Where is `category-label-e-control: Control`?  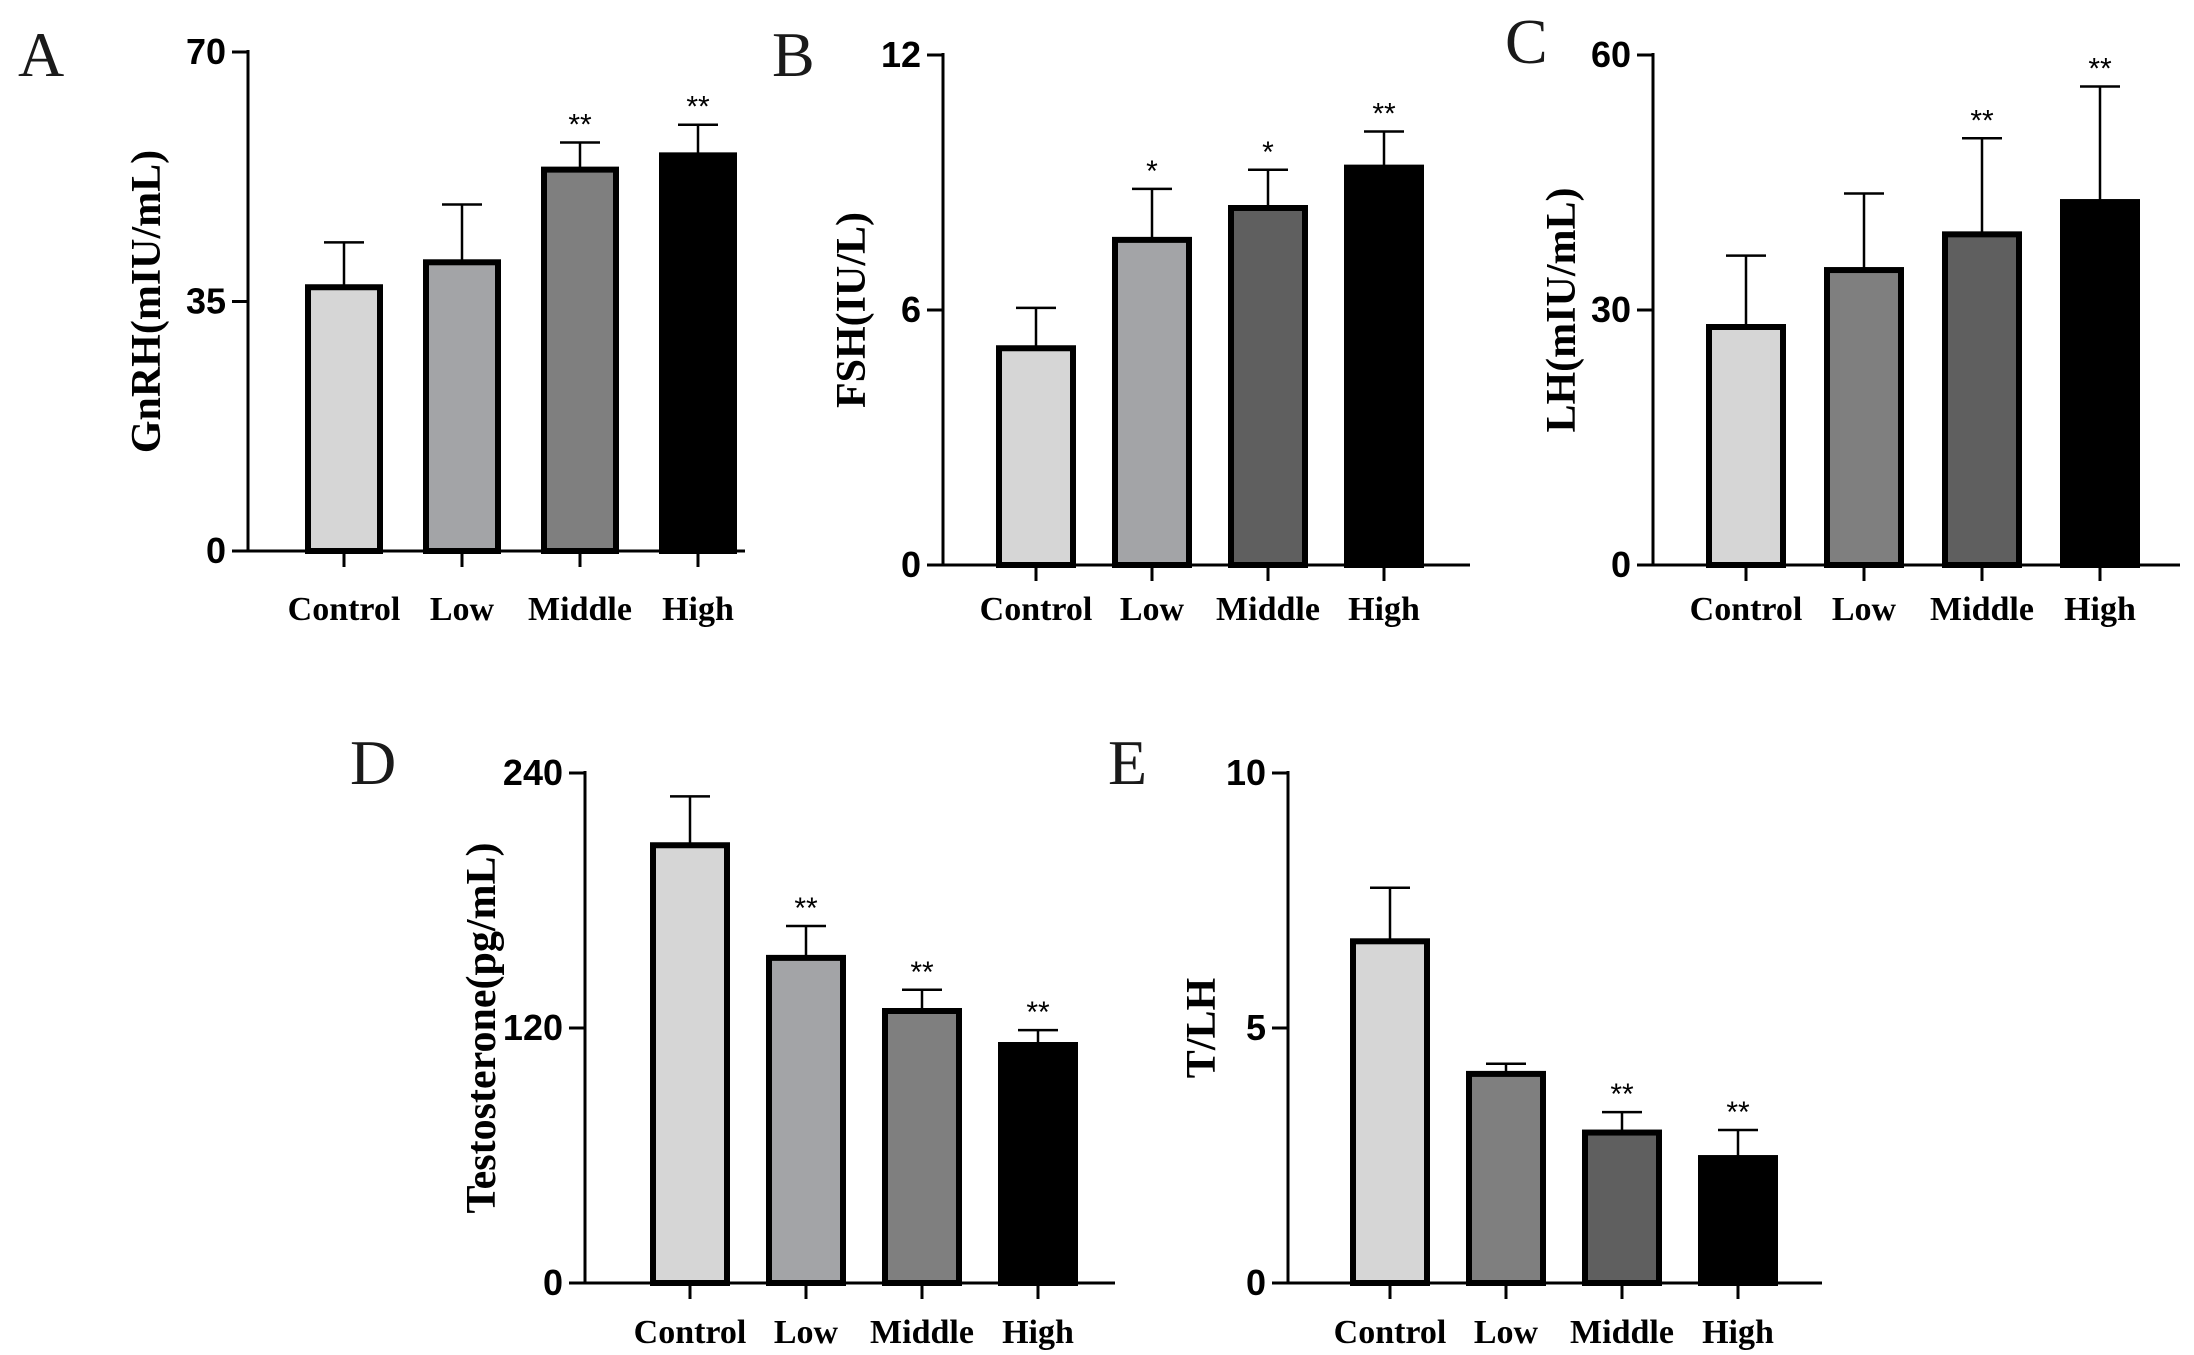 category-label-e-control: Control is located at coordinates (1390, 1332).